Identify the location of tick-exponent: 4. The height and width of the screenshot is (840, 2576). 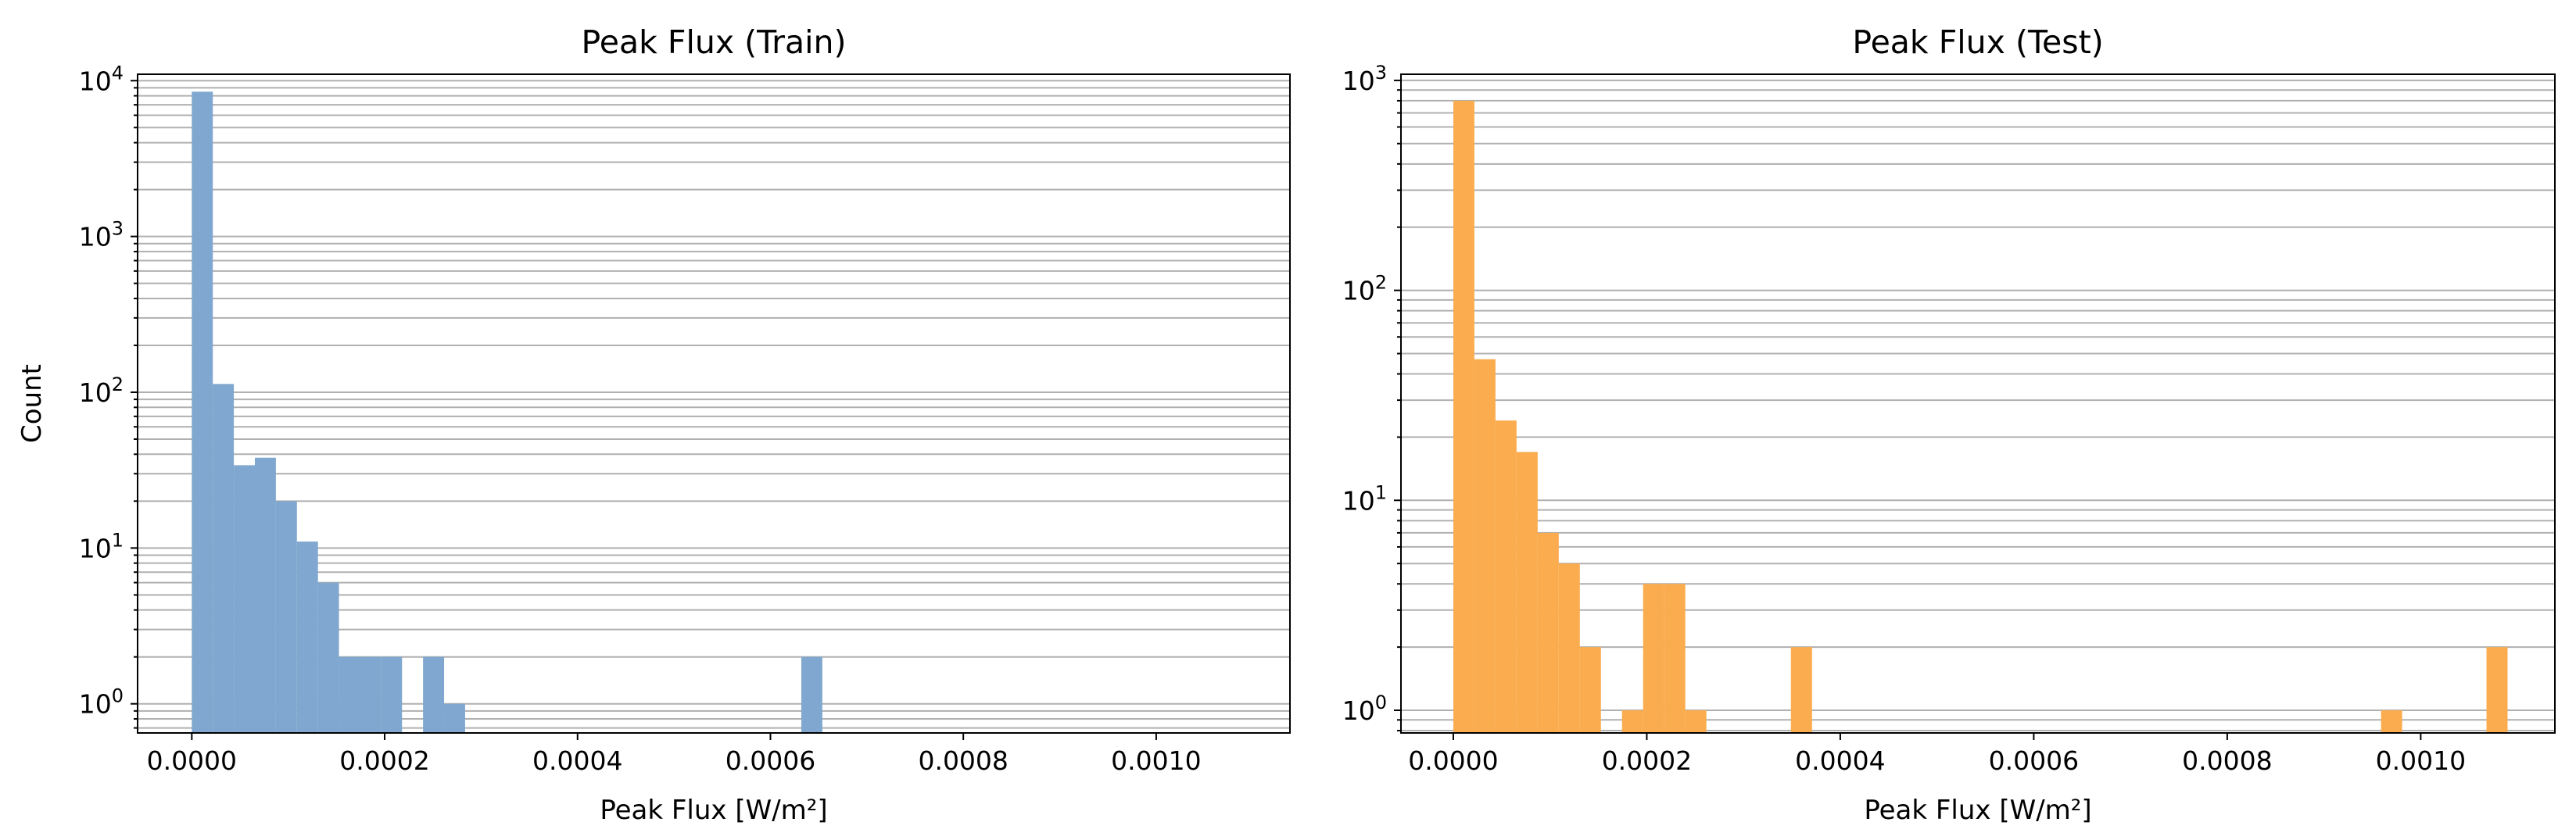
(118, 73).